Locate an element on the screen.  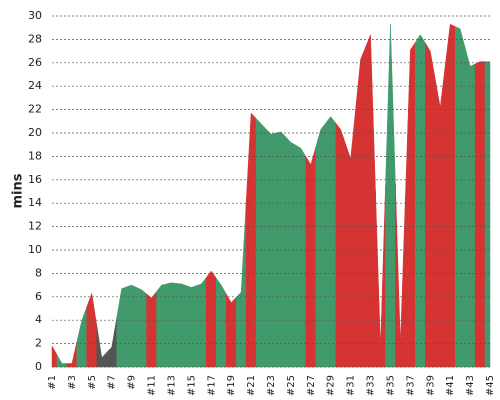
x-tick-label: #17 is located at coordinates (211, 385).